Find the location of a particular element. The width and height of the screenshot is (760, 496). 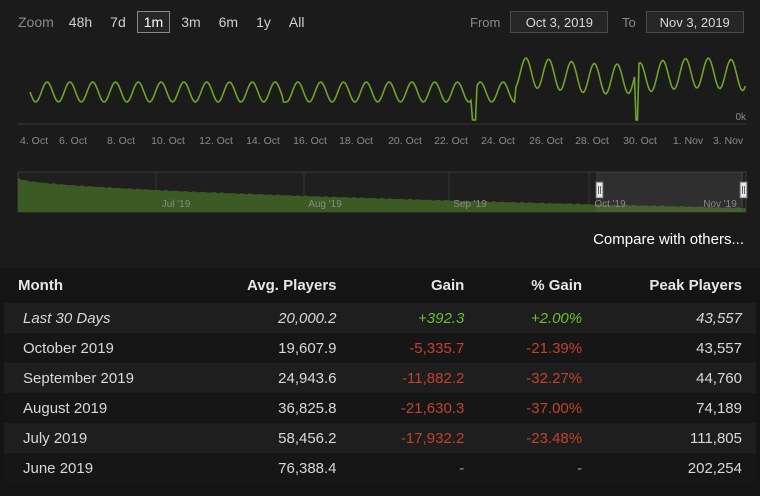

navigator-area is located at coordinates (382, 194).